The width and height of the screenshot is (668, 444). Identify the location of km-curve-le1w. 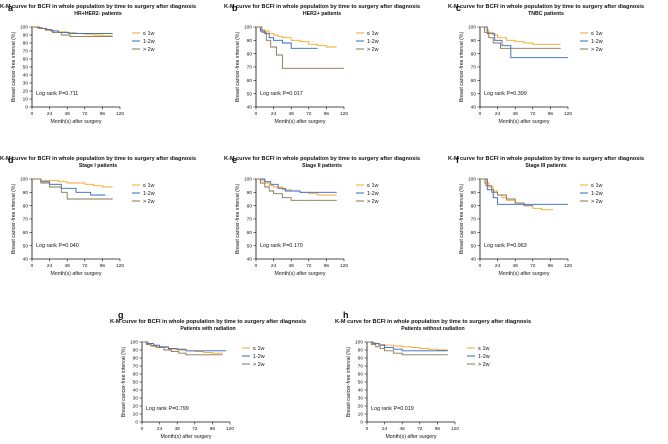
(520, 35).